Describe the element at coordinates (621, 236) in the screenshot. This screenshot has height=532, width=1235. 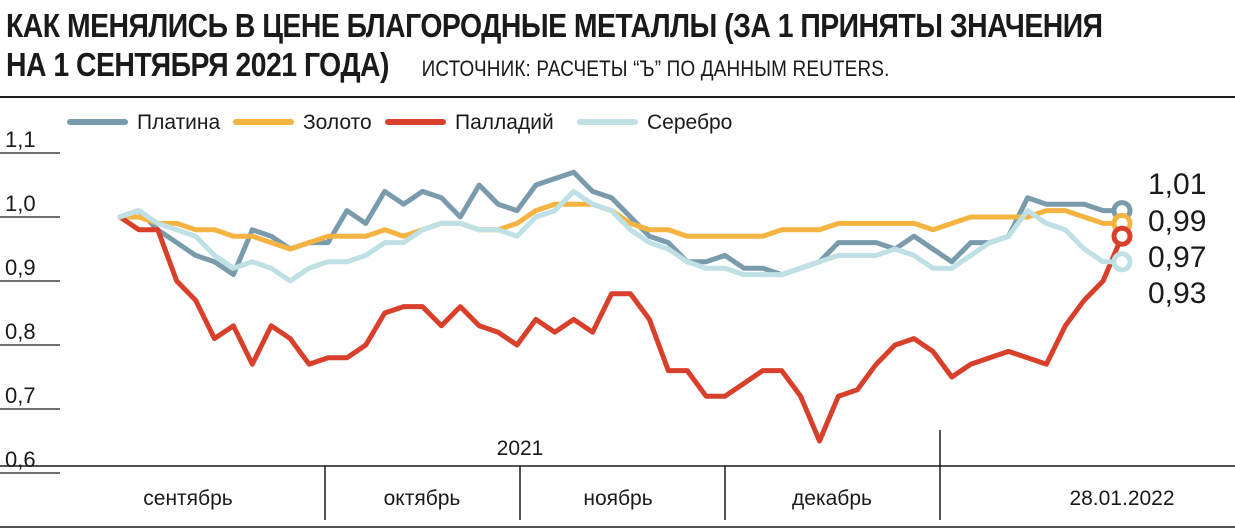
I see `series-line-серебро` at that location.